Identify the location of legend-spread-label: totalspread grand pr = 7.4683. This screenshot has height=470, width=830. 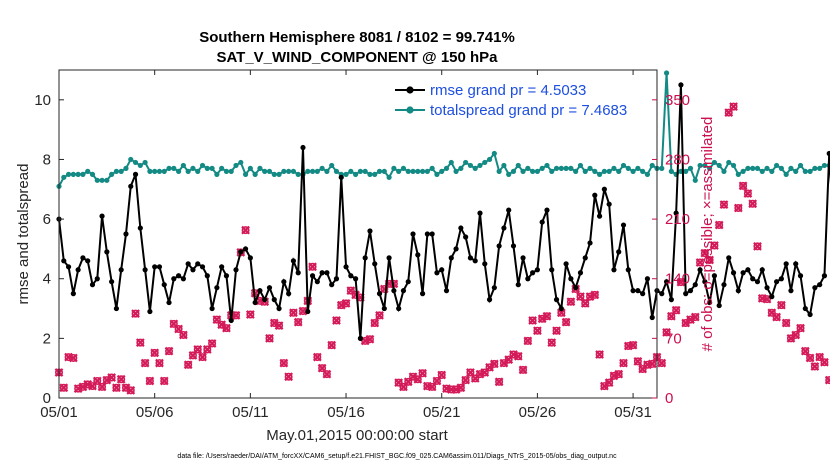
(528, 110).